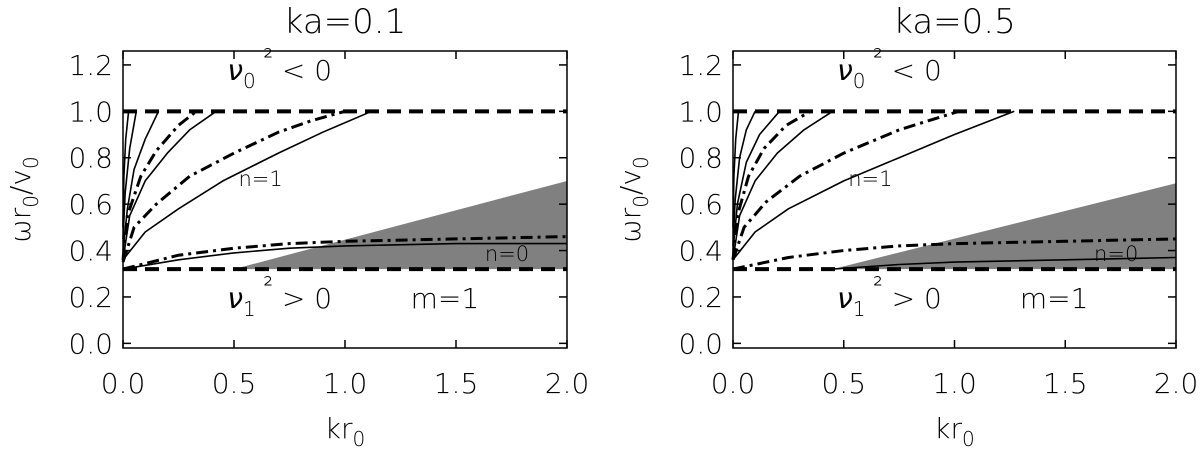 Image resolution: width=1200 pixels, height=452 pixels. I want to click on shaded-region, so click(1004, 226).